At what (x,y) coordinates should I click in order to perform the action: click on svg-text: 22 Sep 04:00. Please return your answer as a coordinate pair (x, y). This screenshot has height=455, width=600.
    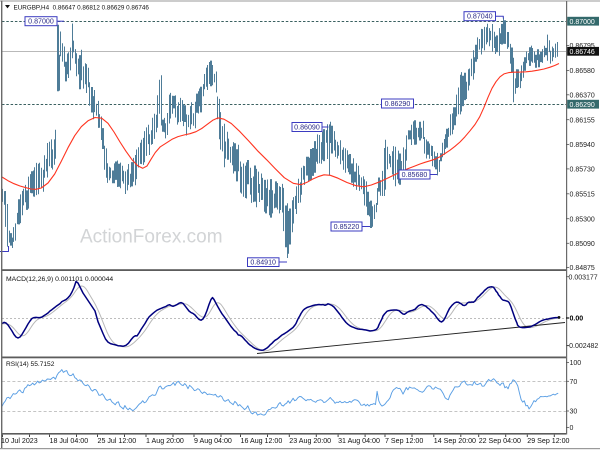
    Looking at the image, I should click on (500, 441).